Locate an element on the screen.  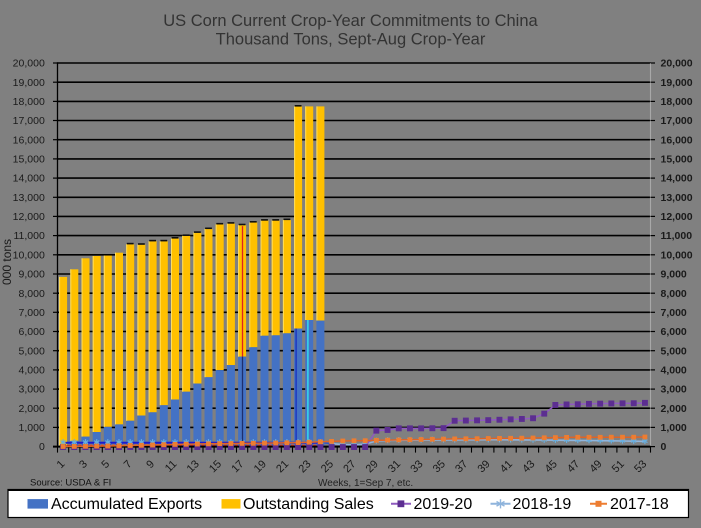
svg-text: 2017-18 is located at coordinates (639, 504).